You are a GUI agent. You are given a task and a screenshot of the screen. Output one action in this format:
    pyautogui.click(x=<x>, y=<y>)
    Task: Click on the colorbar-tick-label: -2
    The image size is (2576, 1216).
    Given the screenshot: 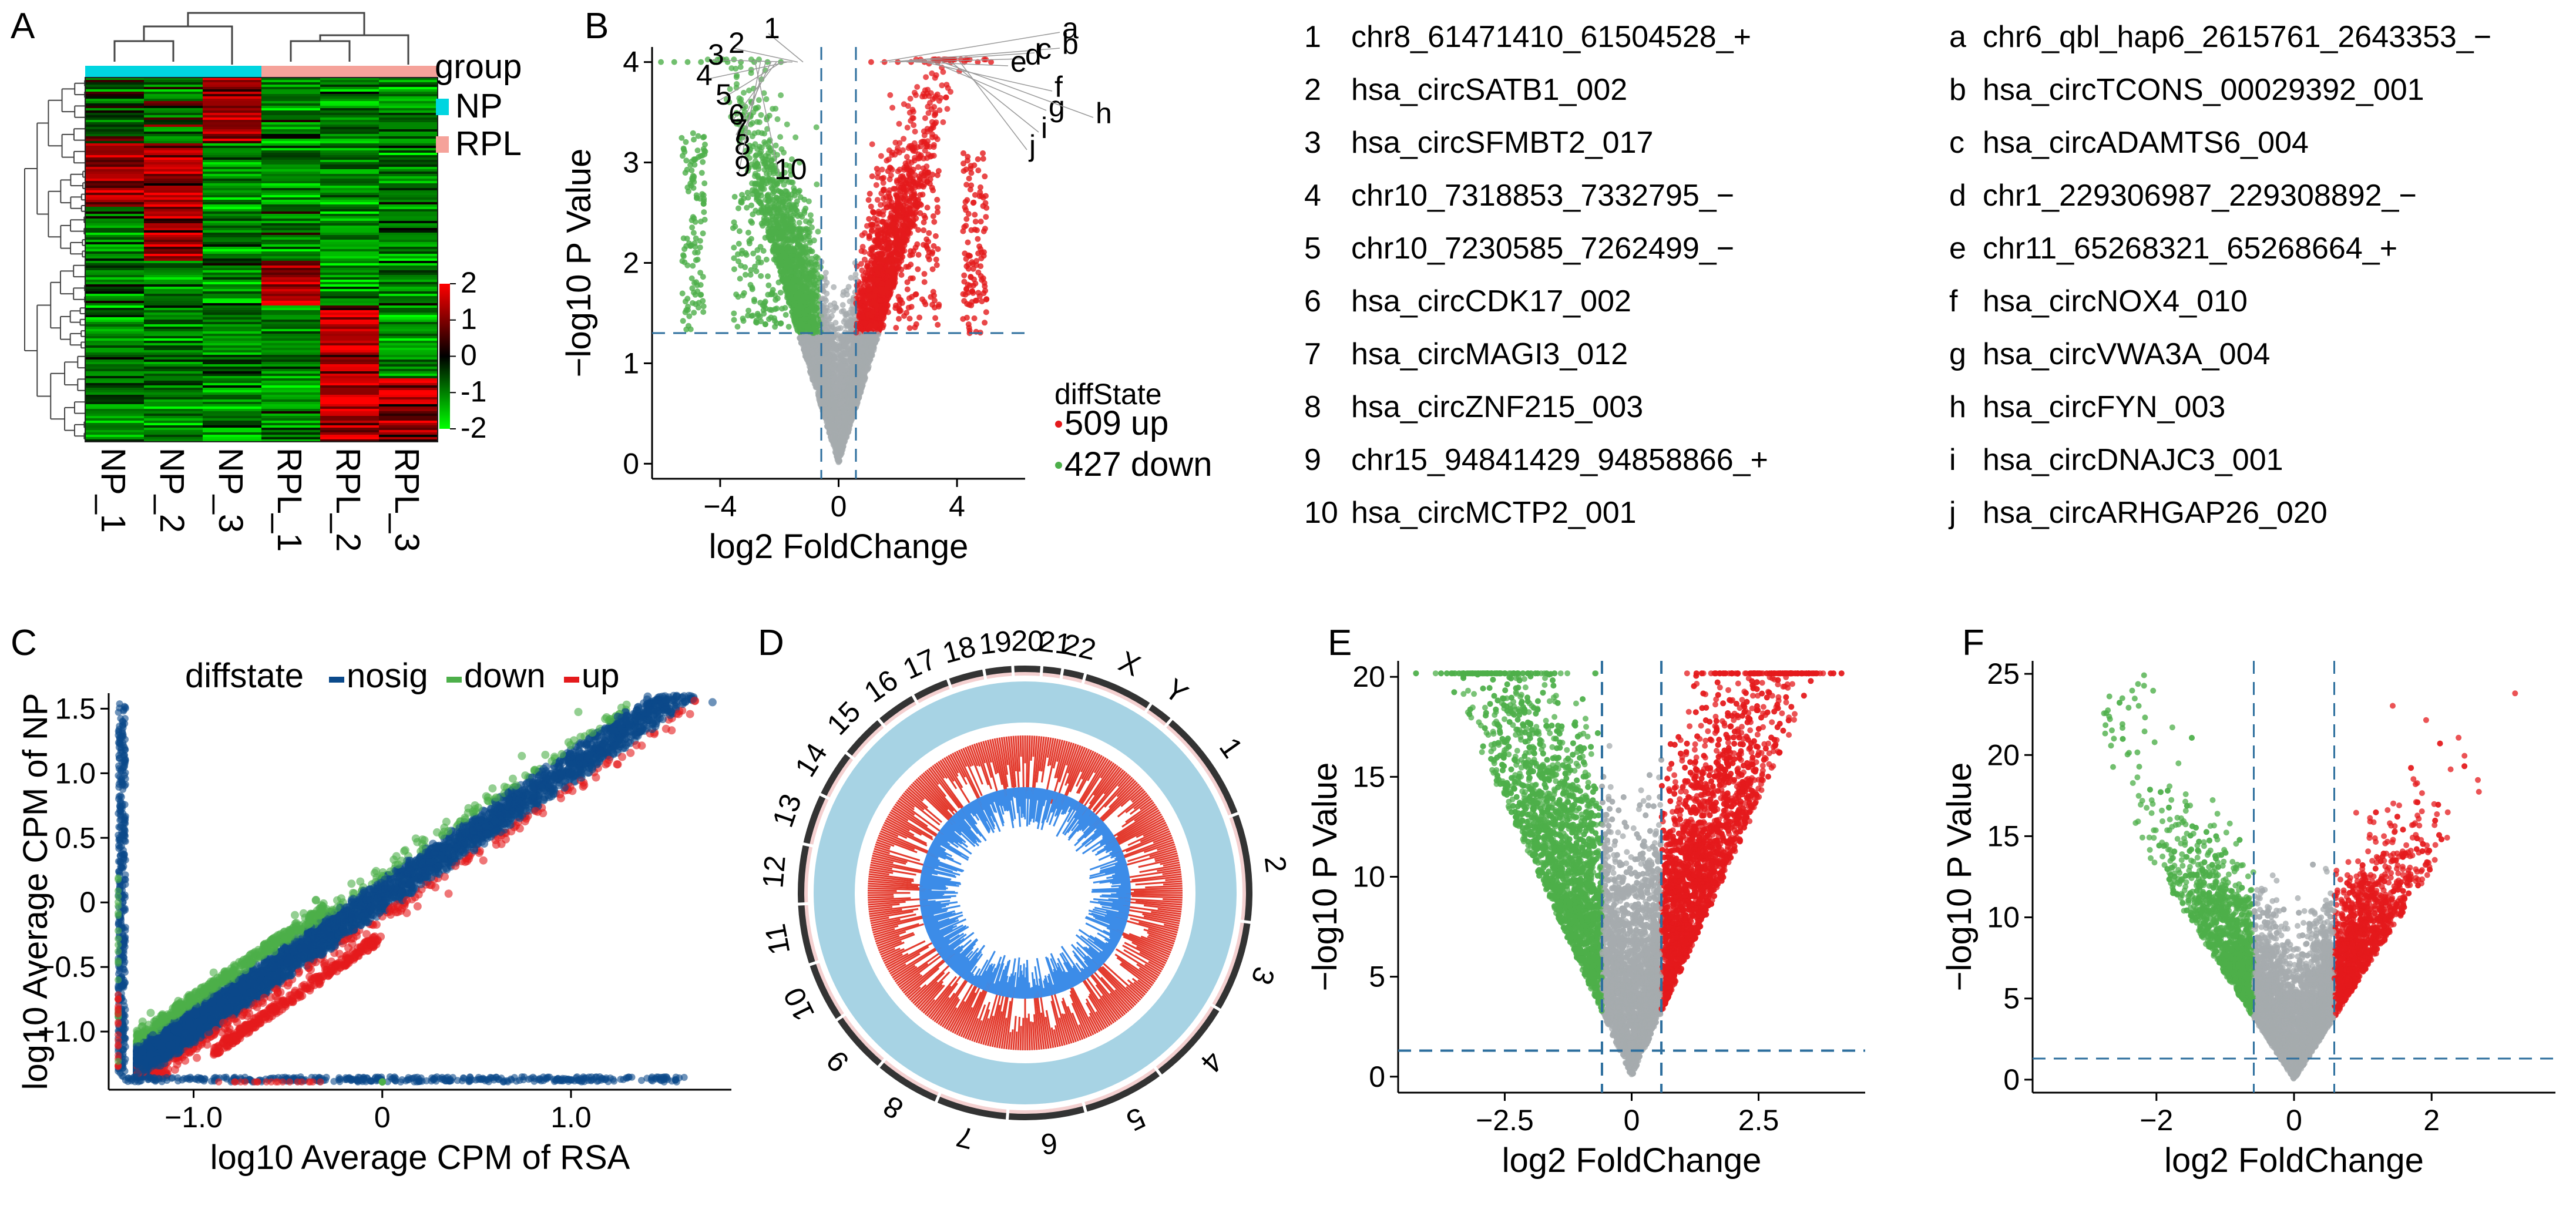 What is the action you would take?
    pyautogui.click(x=473, y=427)
    